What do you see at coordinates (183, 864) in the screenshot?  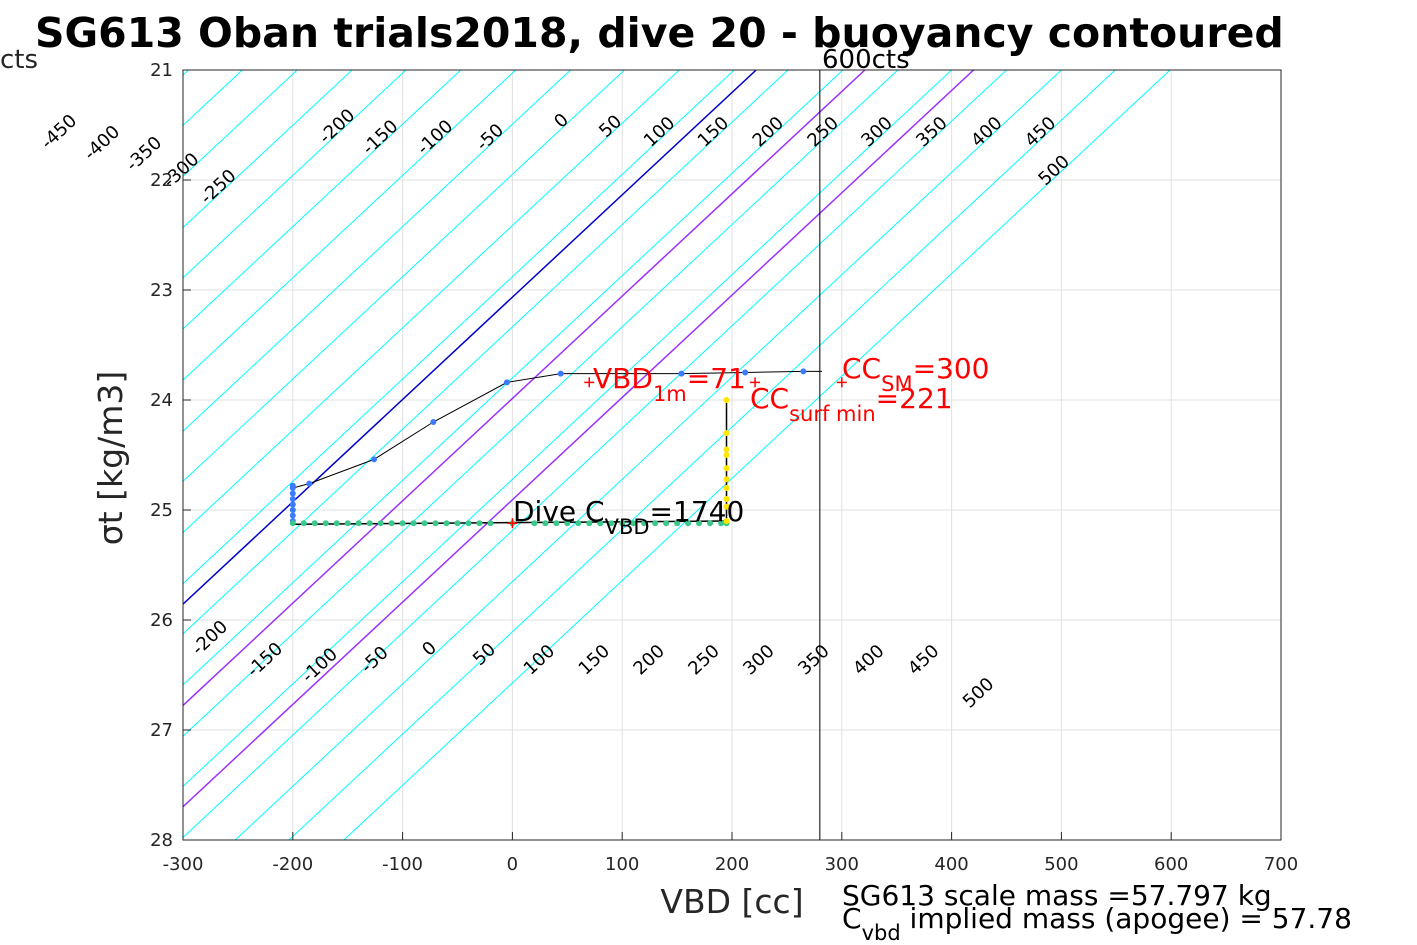 I see `x-tick-label: -300` at bounding box center [183, 864].